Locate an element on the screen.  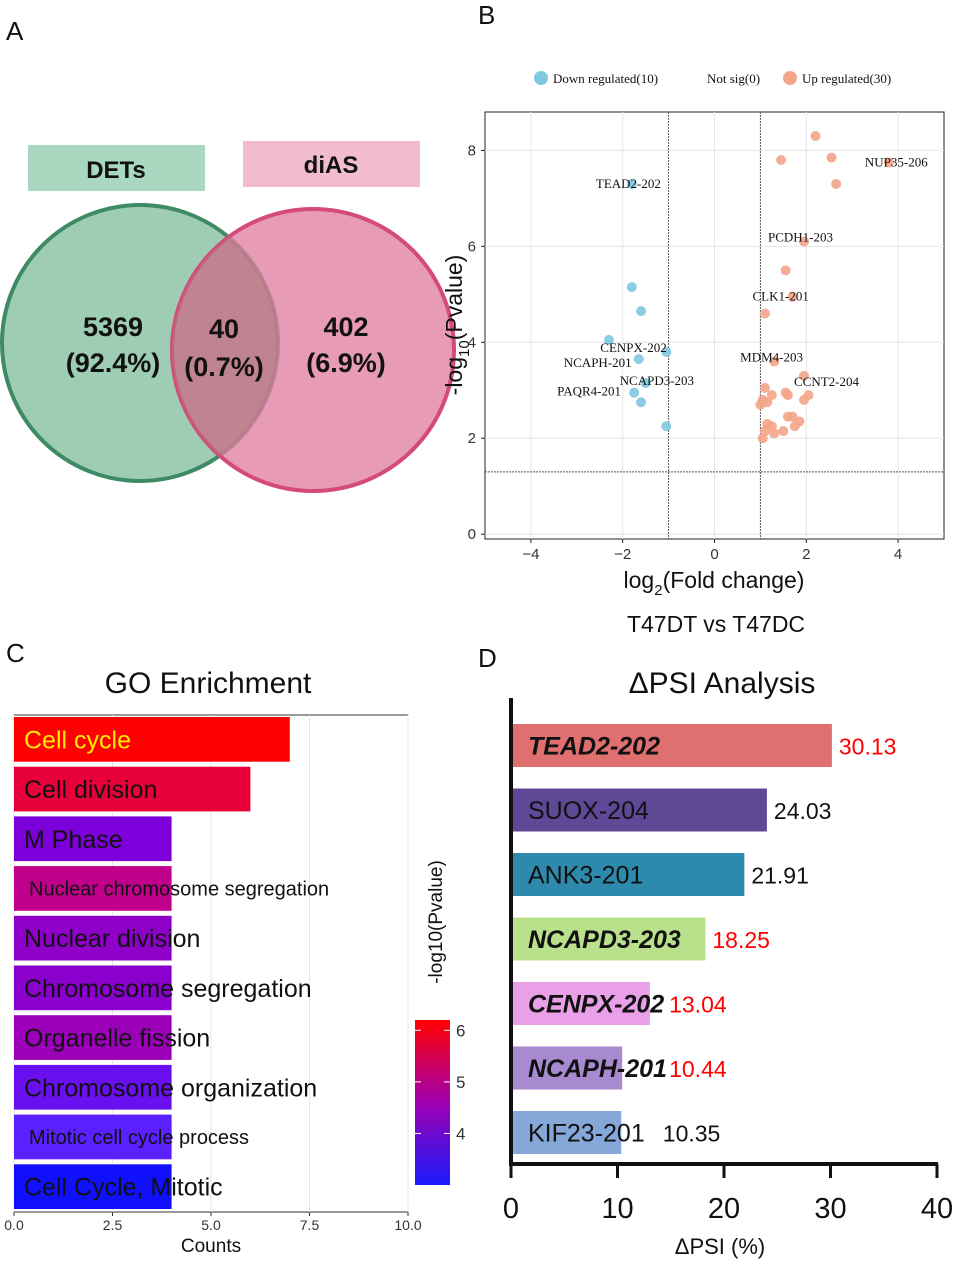
dias-tag is located at coordinates (331, 164).